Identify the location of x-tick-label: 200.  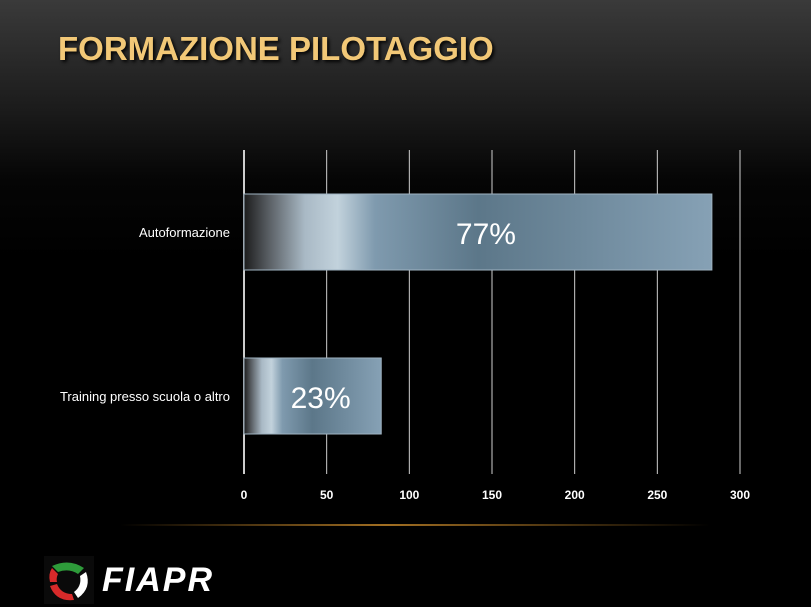
(575, 495).